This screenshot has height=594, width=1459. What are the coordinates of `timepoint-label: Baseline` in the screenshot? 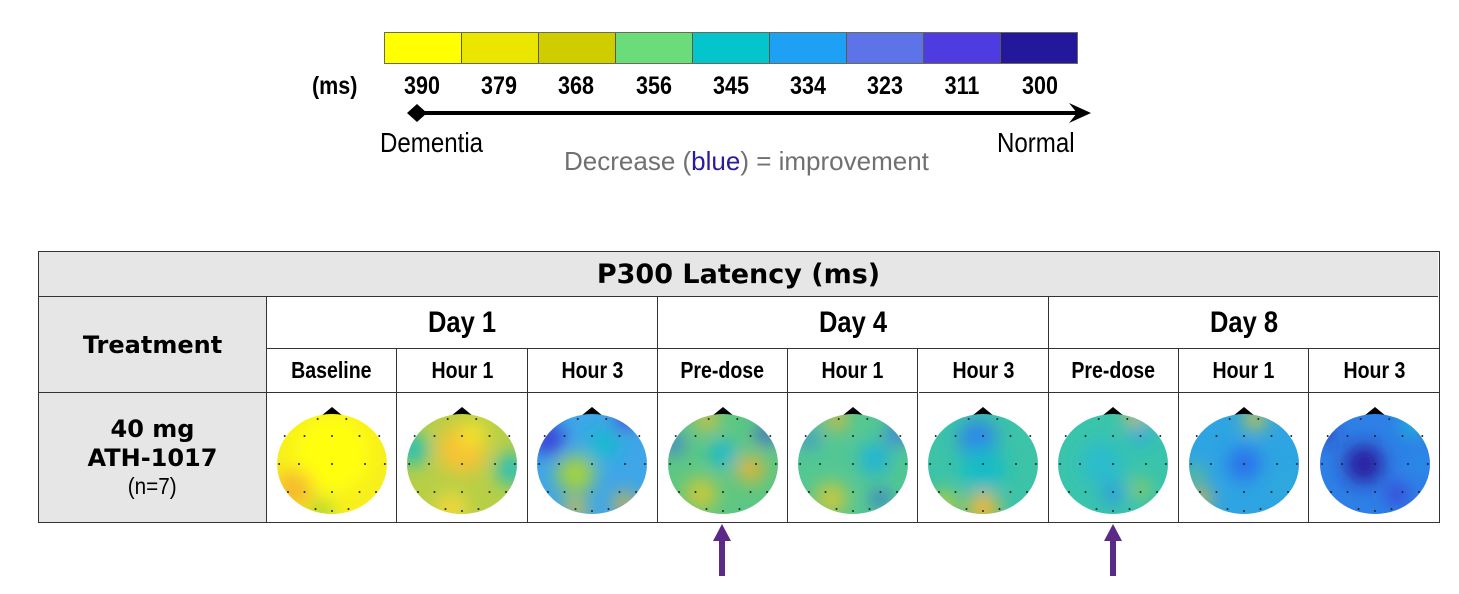 It's located at (331, 370).